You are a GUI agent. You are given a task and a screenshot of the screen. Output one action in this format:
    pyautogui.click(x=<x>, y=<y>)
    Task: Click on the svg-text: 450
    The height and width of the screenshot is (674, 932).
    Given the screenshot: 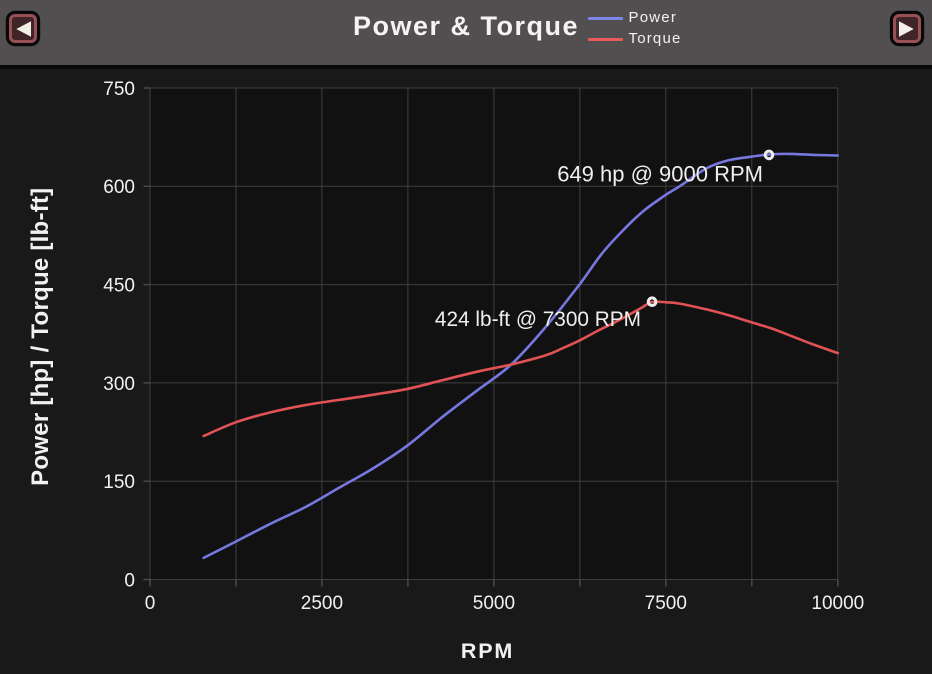 What is the action you would take?
    pyautogui.click(x=119, y=286)
    